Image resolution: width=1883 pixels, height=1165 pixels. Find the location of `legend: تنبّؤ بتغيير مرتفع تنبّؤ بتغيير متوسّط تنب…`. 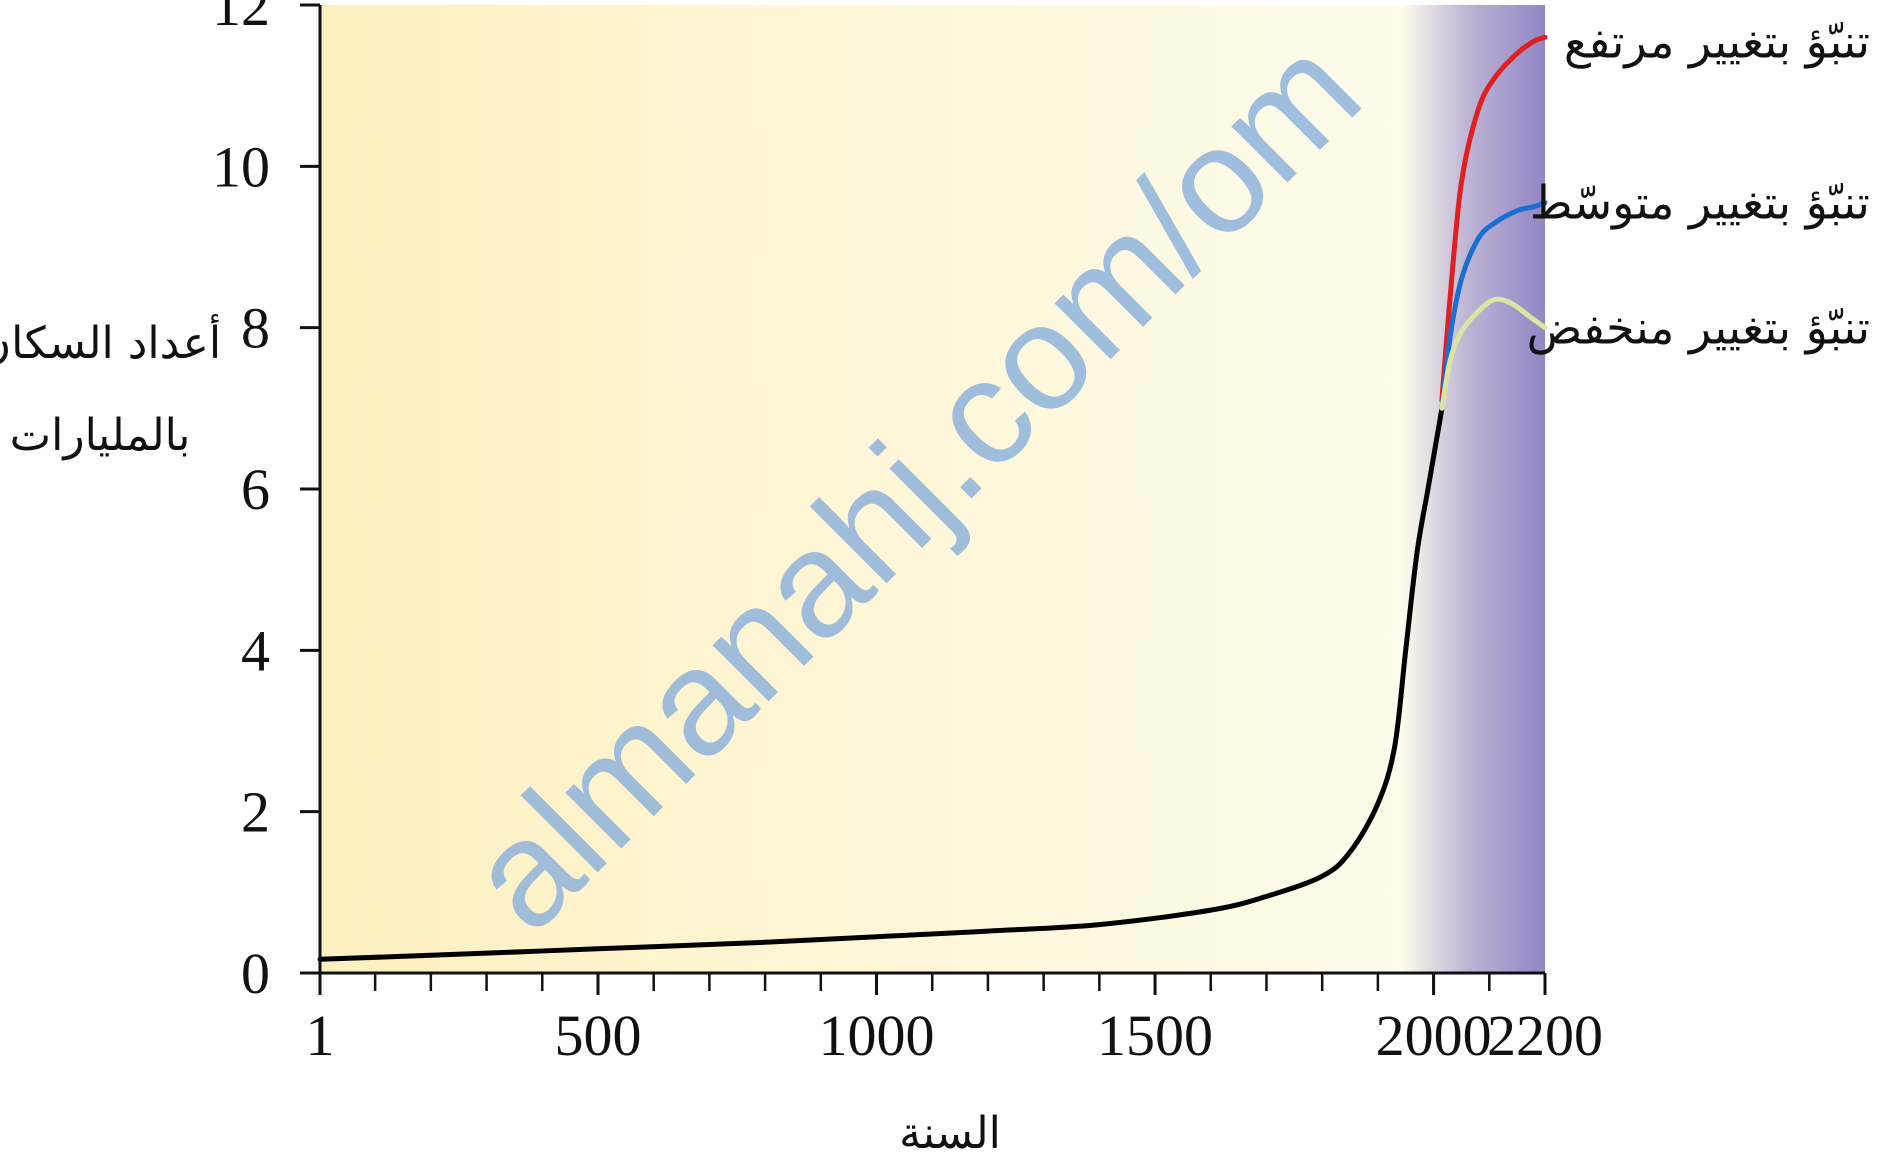

legend: تنبّؤ بتغيير مرتفع تنبّؤ بتغيير متوسّط تنب… is located at coordinates (1698, 184).